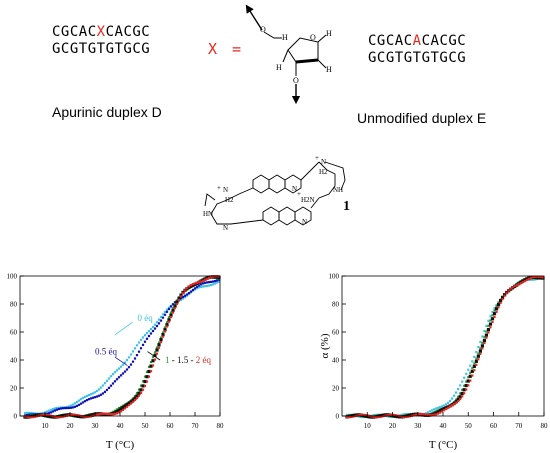 Image resolution: width=550 pixels, height=453 pixels. I want to click on abasic-sugar-structure: O O H H H H O, so click(288, 54).